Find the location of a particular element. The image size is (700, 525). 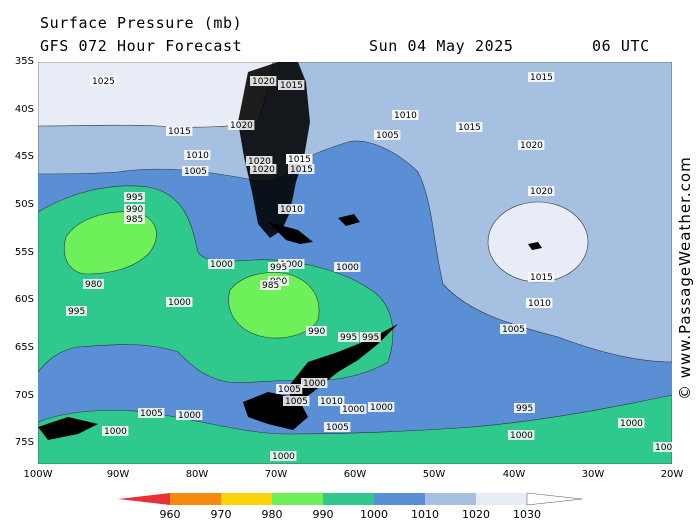

contour-label: 980 is located at coordinates (93, 284).